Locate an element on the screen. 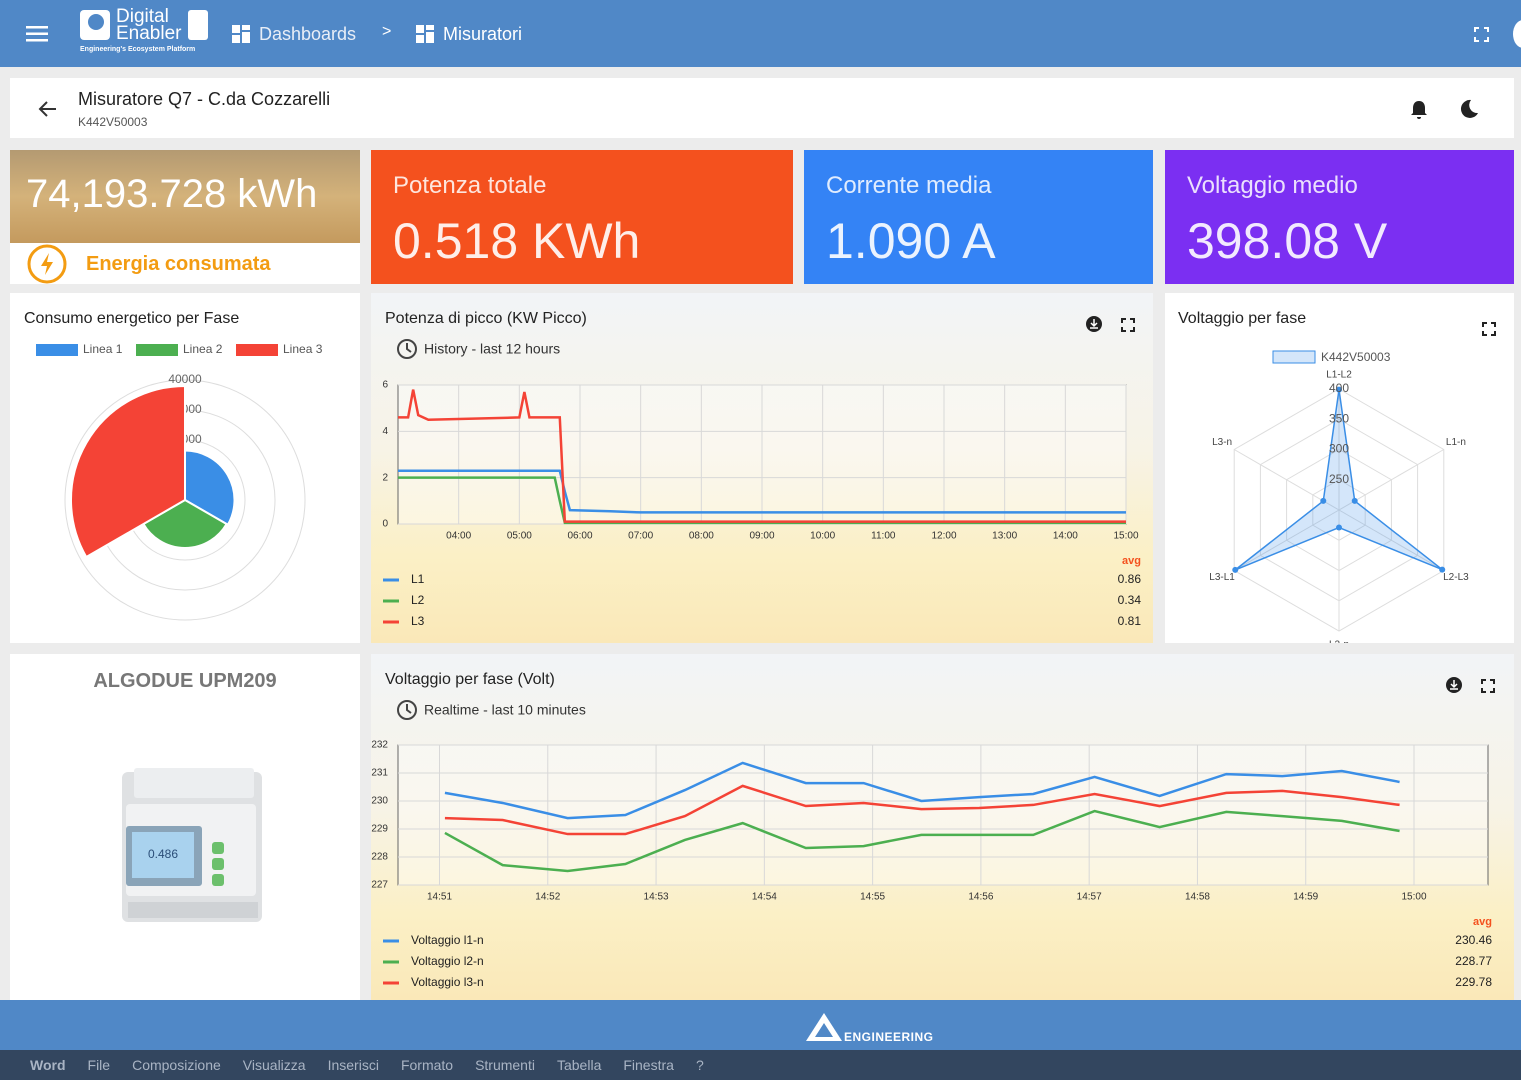  x-tick-label: 04:00 is located at coordinates (458, 536).